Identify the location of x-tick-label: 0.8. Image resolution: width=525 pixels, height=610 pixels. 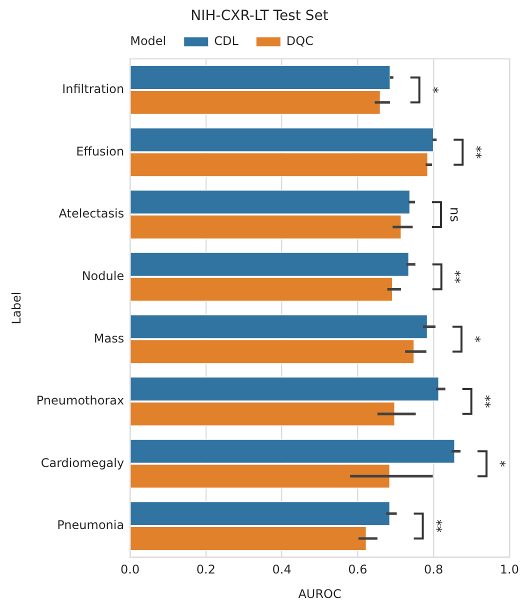
(434, 569).